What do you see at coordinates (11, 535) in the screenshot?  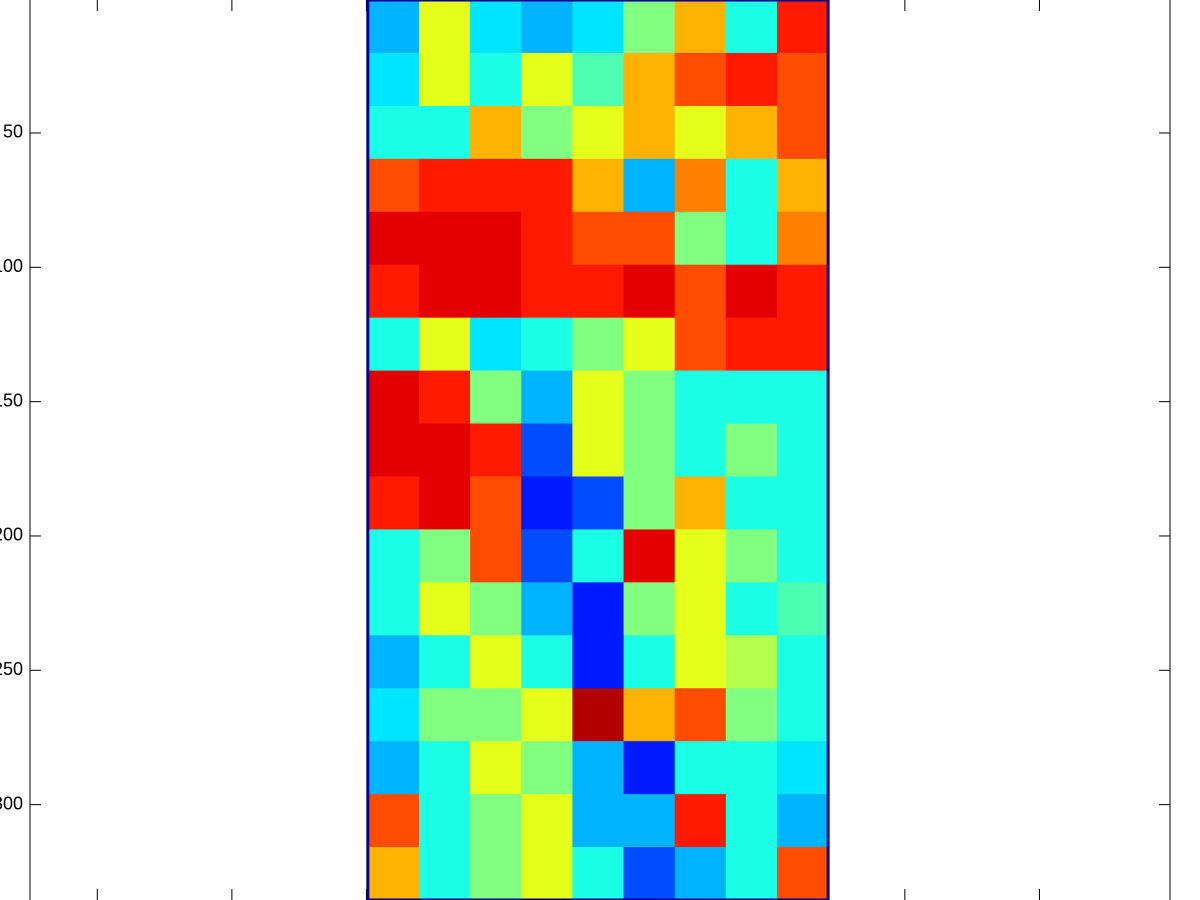 I see `y-tick-label: 200` at bounding box center [11, 535].